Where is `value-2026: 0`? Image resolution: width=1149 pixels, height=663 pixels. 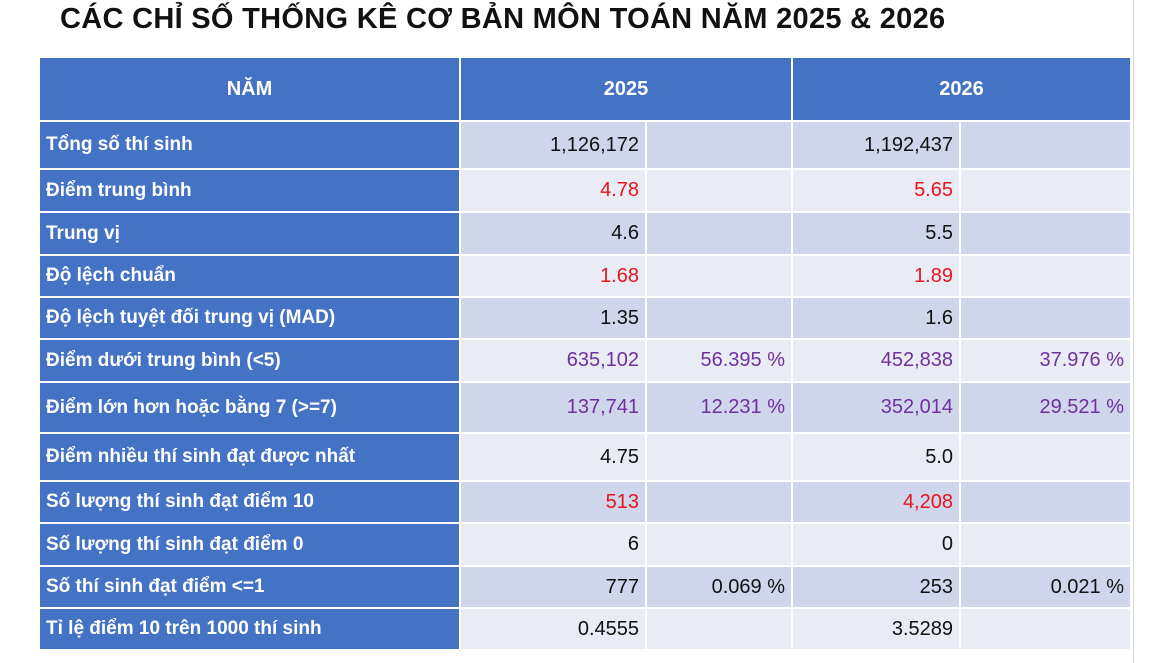
value-2026: 0 is located at coordinates (876, 544).